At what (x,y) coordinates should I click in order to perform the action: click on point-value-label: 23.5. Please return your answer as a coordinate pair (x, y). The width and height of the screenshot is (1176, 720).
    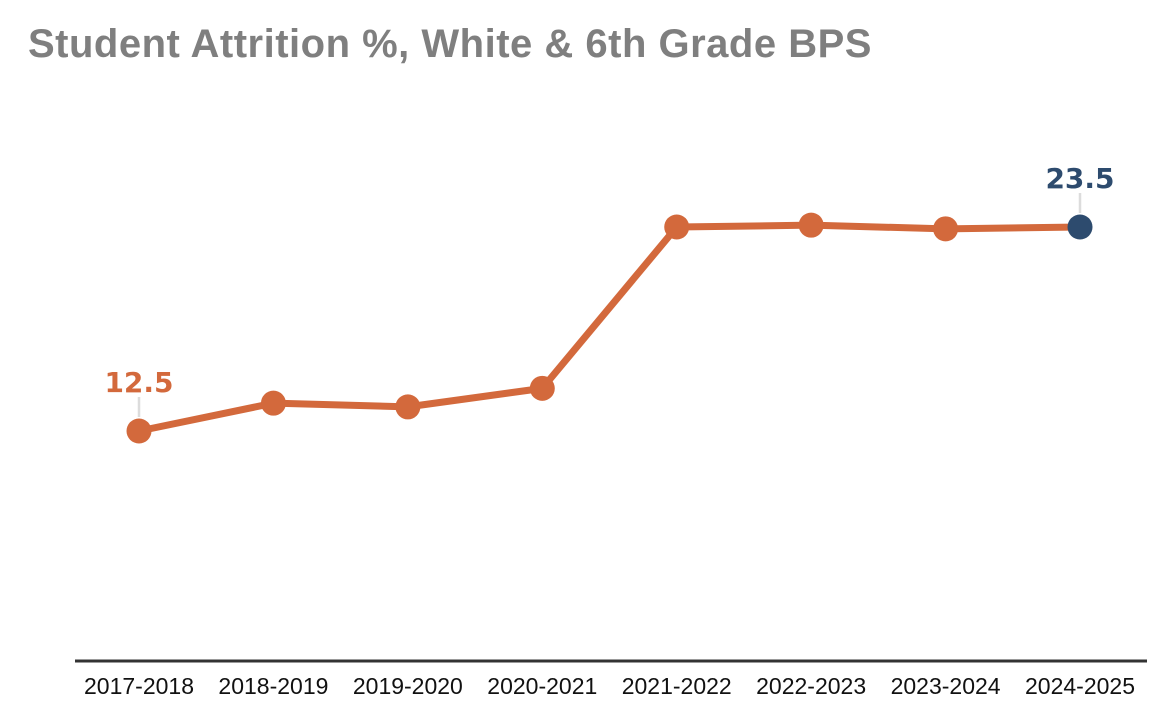
    Looking at the image, I should click on (1079, 178).